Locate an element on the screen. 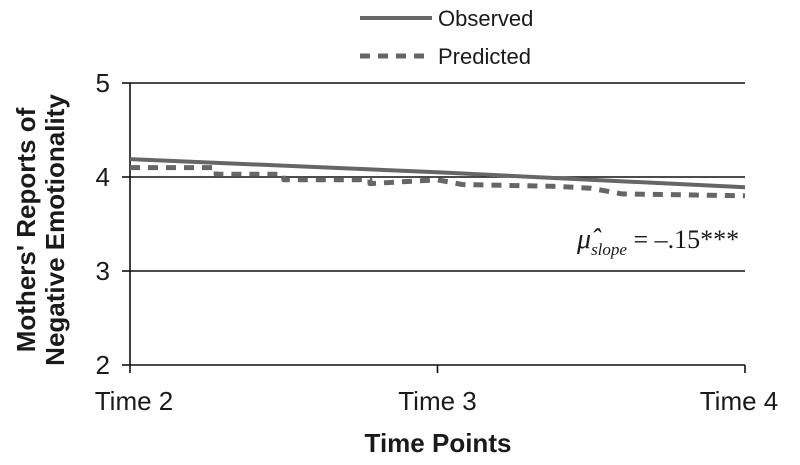 Image resolution: width=800 pixels, height=465 pixels. y-tick-label-5: 5 is located at coordinates (103, 83).